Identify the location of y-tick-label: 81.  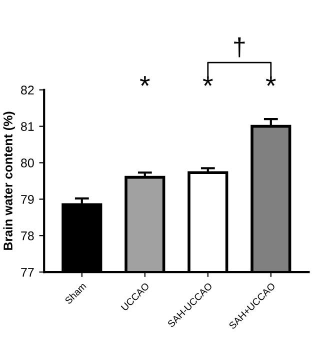
(27, 126).